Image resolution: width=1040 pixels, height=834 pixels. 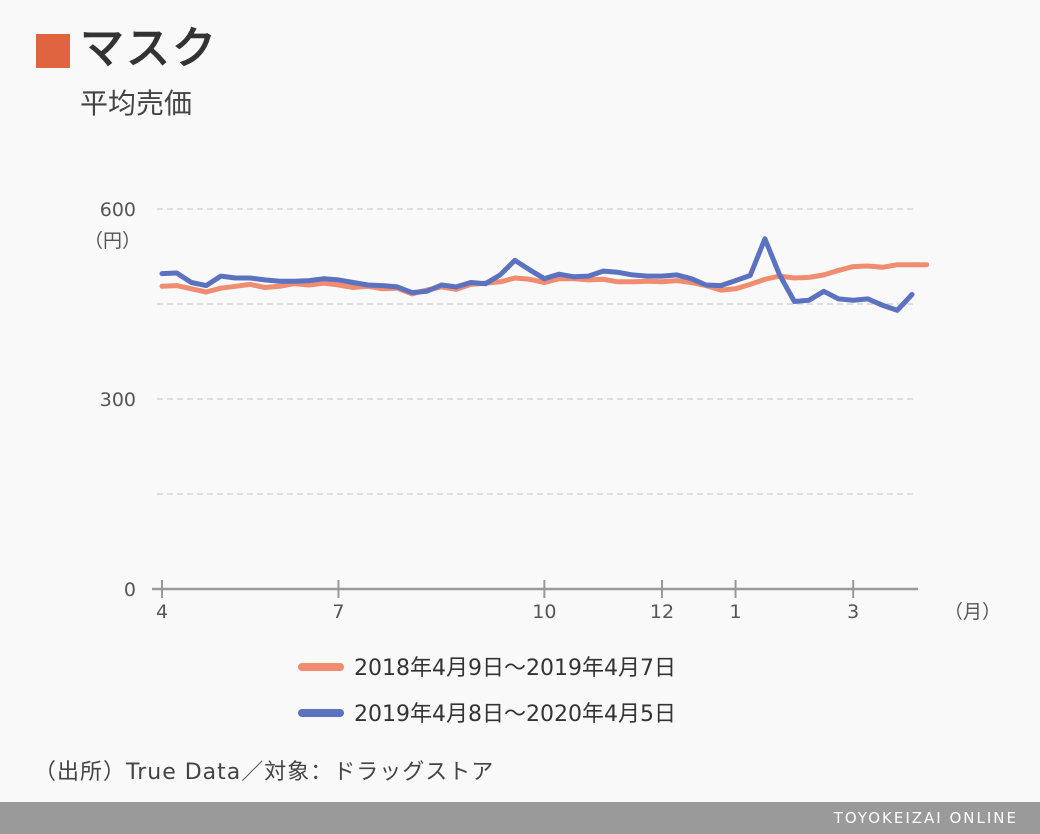 What do you see at coordinates (735, 612) in the screenshot?
I see `x-tick-label: 1` at bounding box center [735, 612].